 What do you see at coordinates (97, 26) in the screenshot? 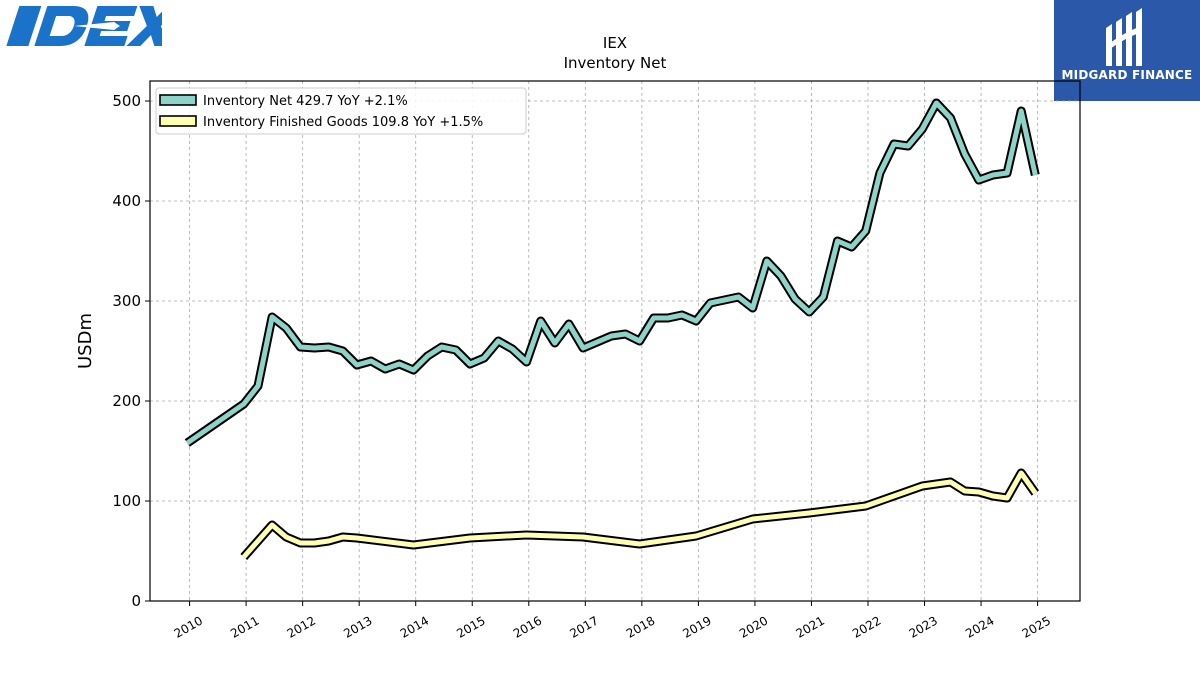
I see `plane-icon` at bounding box center [97, 26].